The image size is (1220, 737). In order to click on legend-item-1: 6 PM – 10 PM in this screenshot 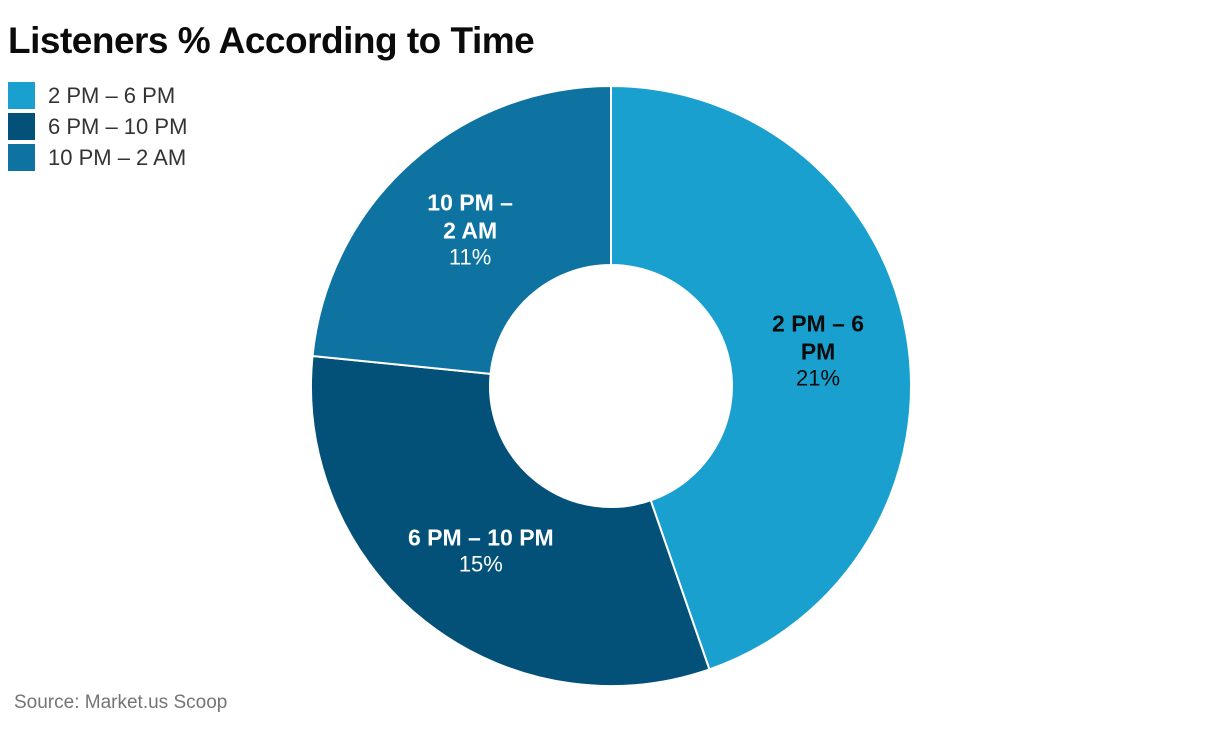, I will do `click(97, 126)`.